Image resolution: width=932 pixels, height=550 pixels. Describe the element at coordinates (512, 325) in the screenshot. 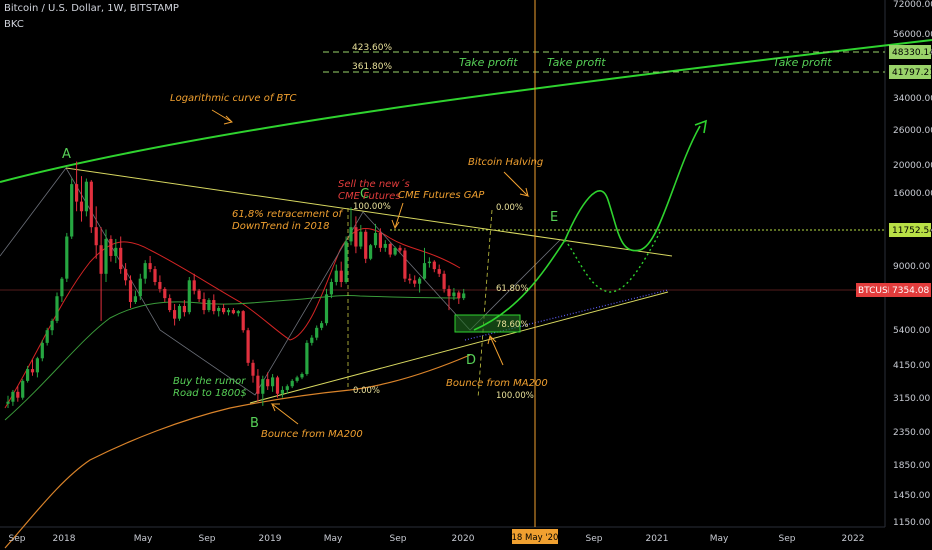

I see `fib-786-label: 78.60%` at that location.